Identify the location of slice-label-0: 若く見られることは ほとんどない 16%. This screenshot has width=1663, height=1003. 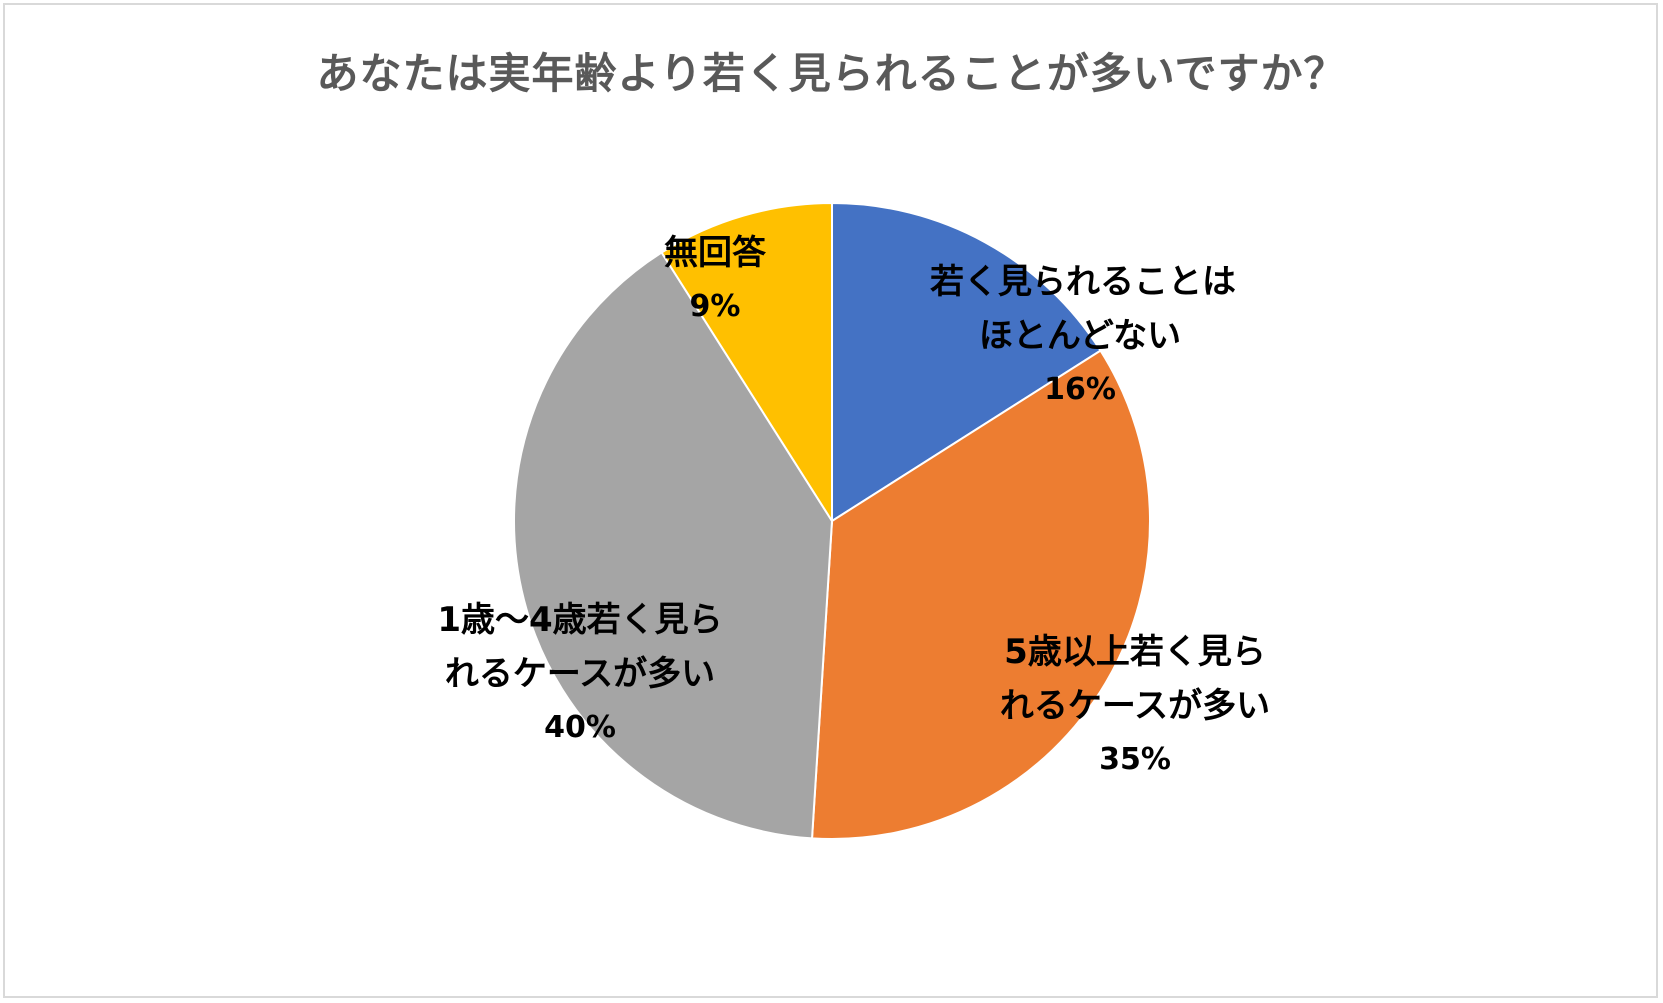
(1083, 336).